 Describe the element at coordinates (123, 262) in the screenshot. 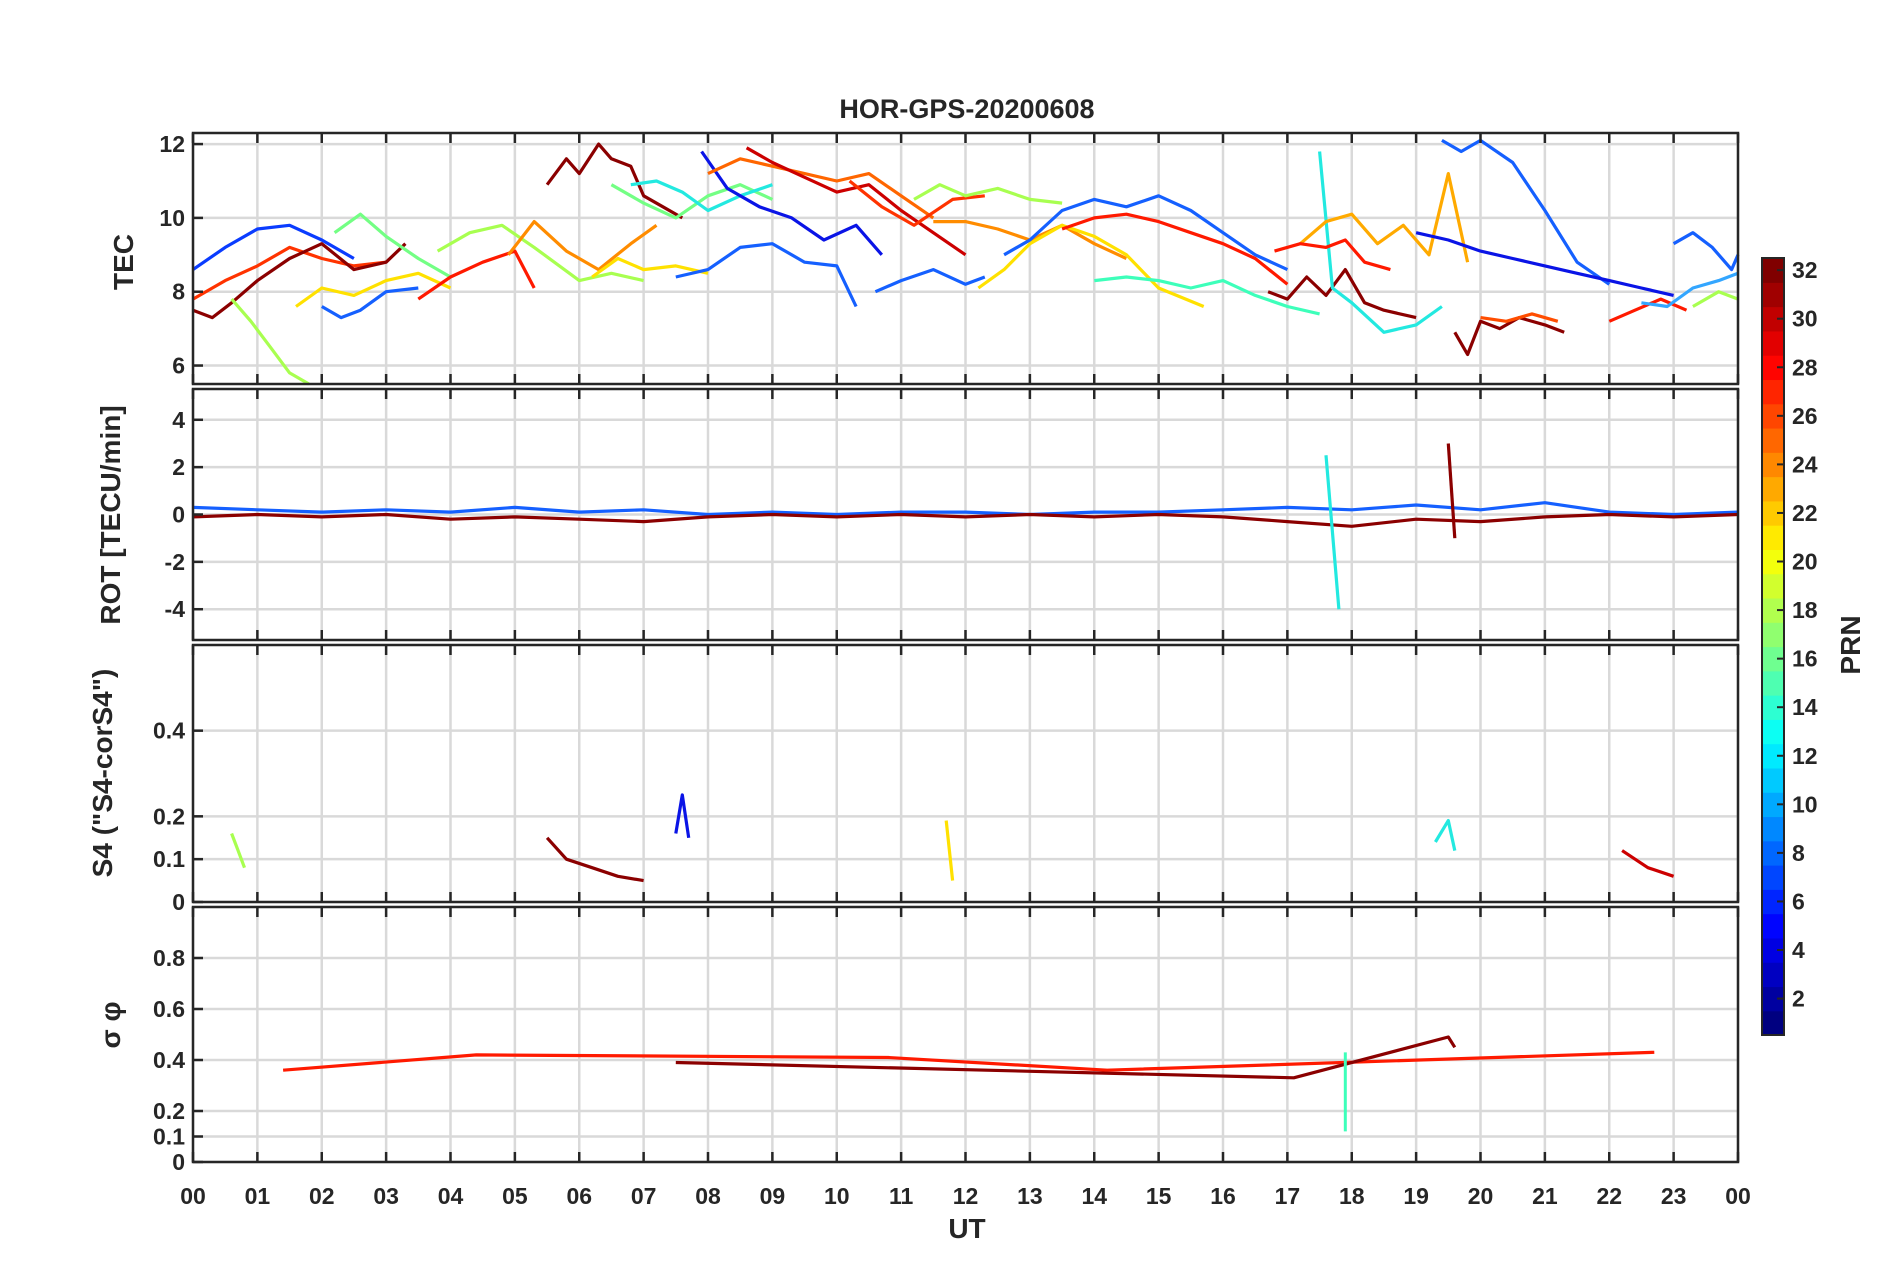

I see `y-axis-label: TEC` at that location.